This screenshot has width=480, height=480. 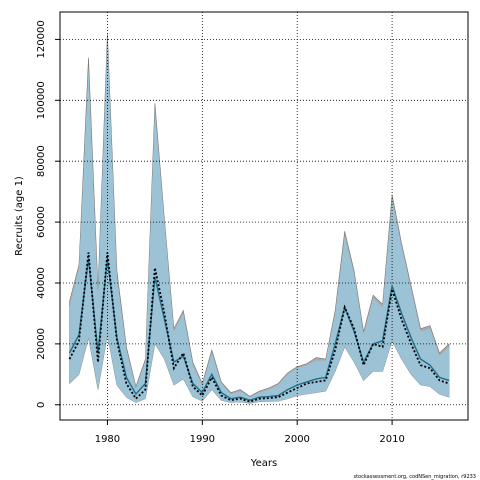 What do you see at coordinates (48, 214) in the screenshot?
I see `y-axis: 0 20000 40000 60000 80000 100000 120000` at bounding box center [48, 214].